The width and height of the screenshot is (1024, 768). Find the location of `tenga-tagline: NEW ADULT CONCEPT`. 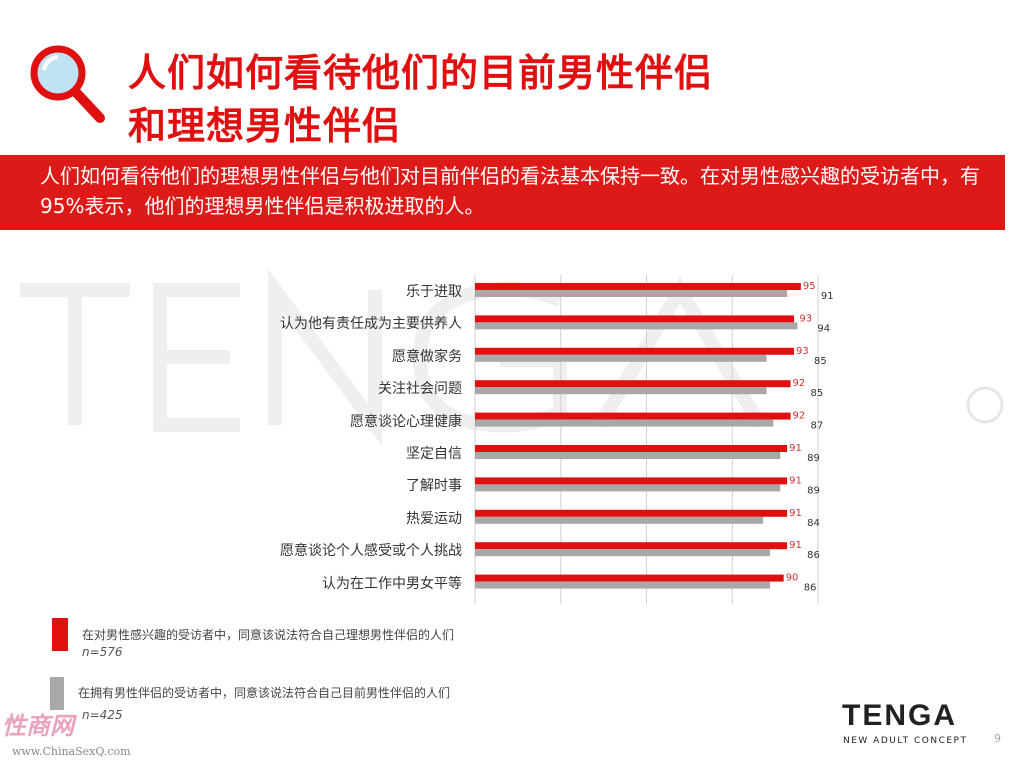

tenga-tagline: NEW ADULT CONCEPT is located at coordinates (905, 741).